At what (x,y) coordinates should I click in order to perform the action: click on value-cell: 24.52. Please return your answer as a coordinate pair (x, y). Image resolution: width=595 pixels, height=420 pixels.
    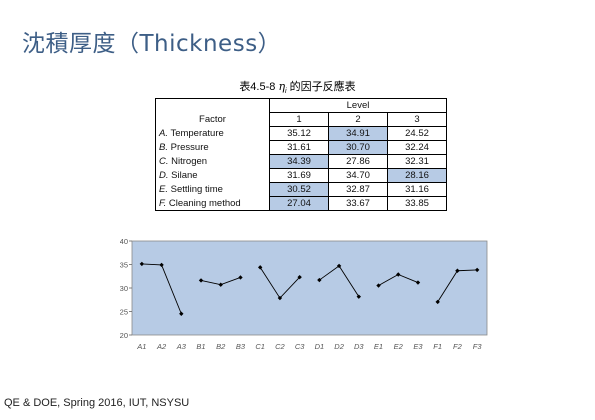
    Looking at the image, I should click on (417, 133).